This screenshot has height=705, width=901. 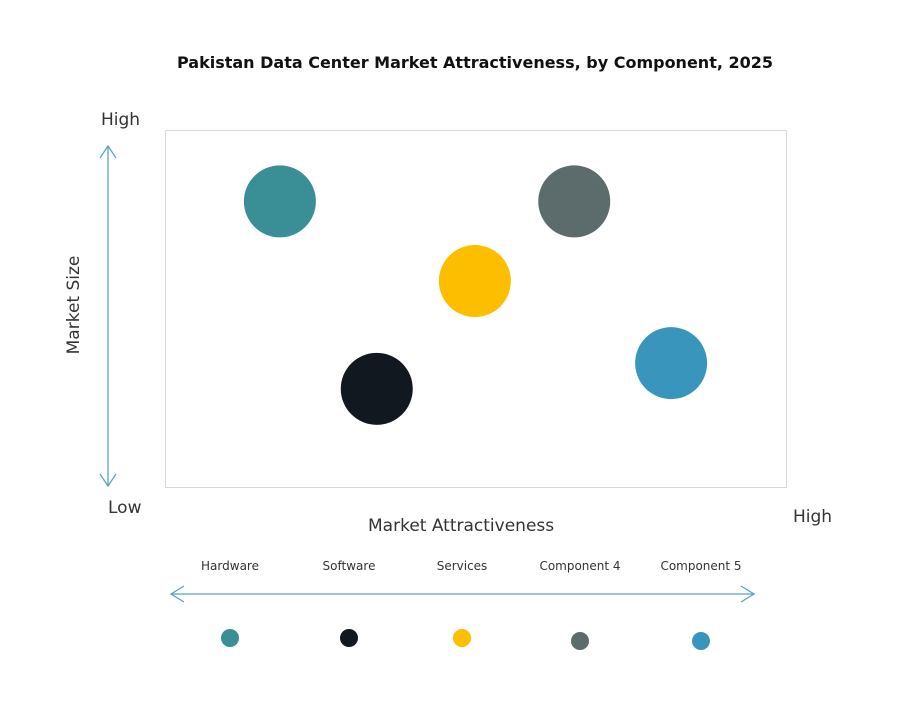 What do you see at coordinates (108, 316) in the screenshot?
I see `y-axis-arrow` at bounding box center [108, 316].